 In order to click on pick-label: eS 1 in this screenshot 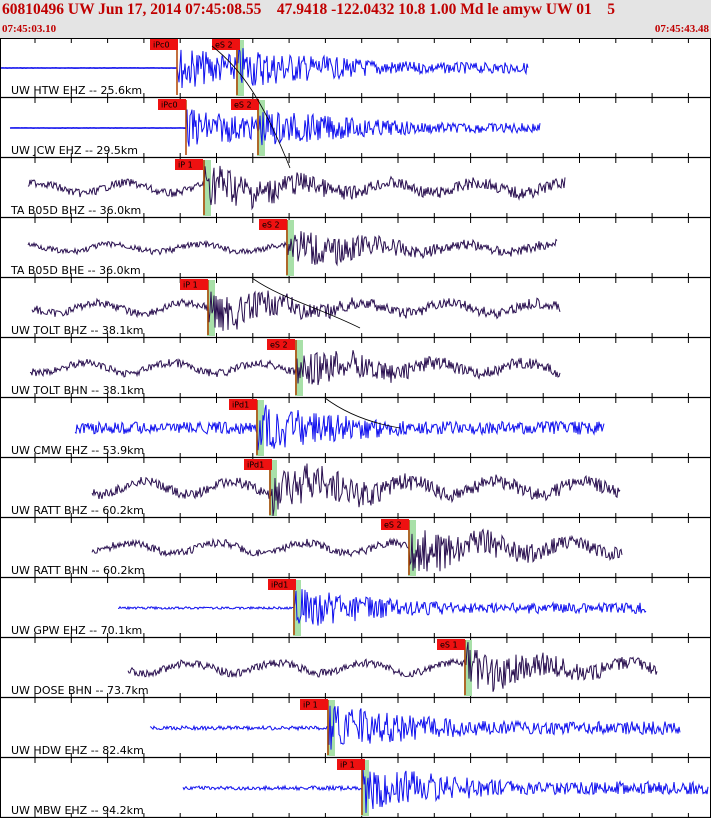, I will do `click(449, 645)`.